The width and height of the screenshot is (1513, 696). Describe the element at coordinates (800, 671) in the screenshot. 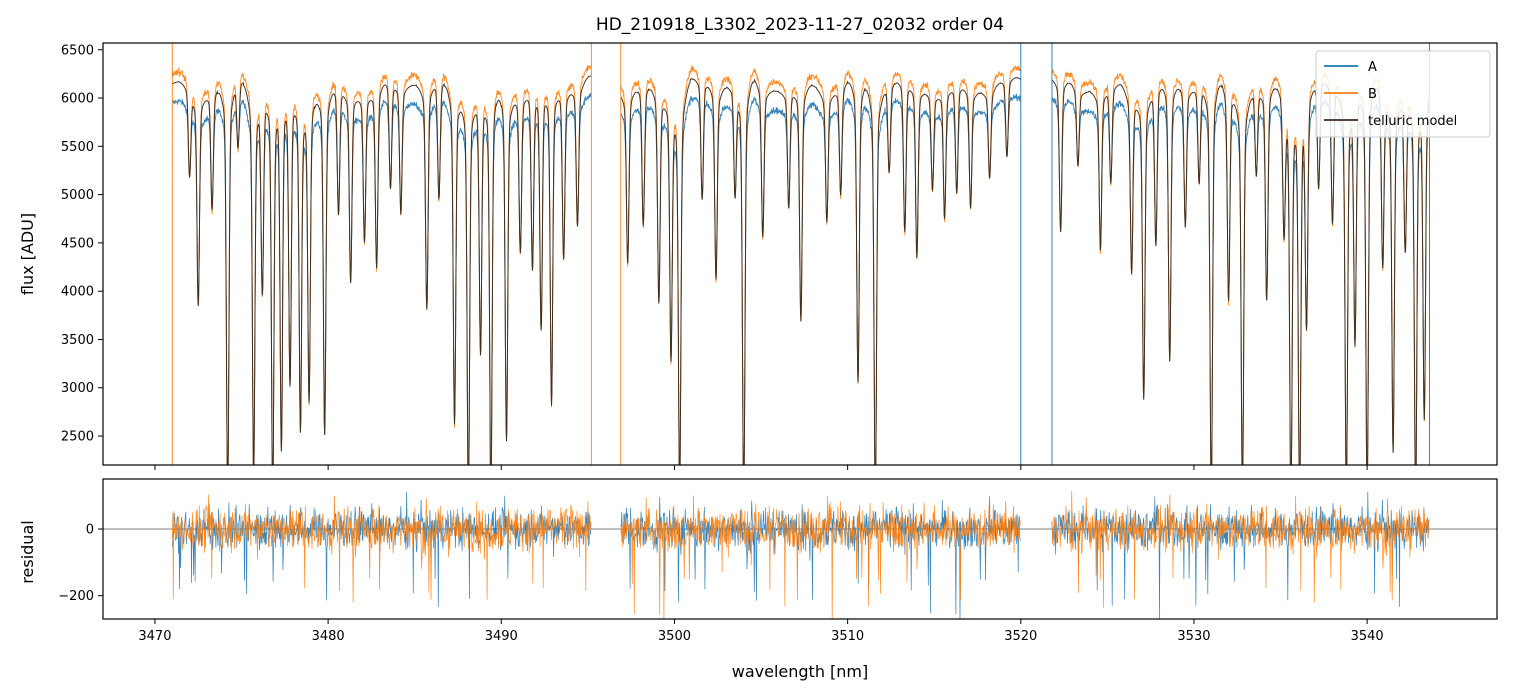

I see `x-axis-label: wavelength [nm]` at that location.